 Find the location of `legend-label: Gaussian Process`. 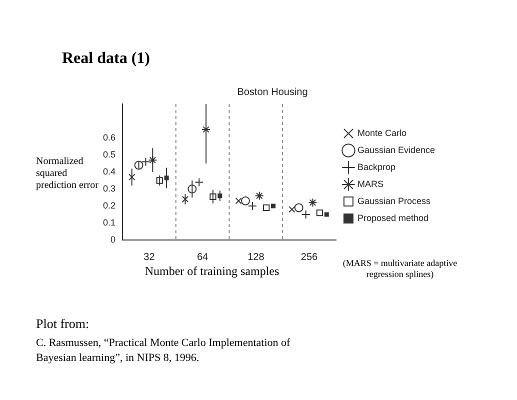

legend-label: Gaussian Process is located at coordinates (394, 201).